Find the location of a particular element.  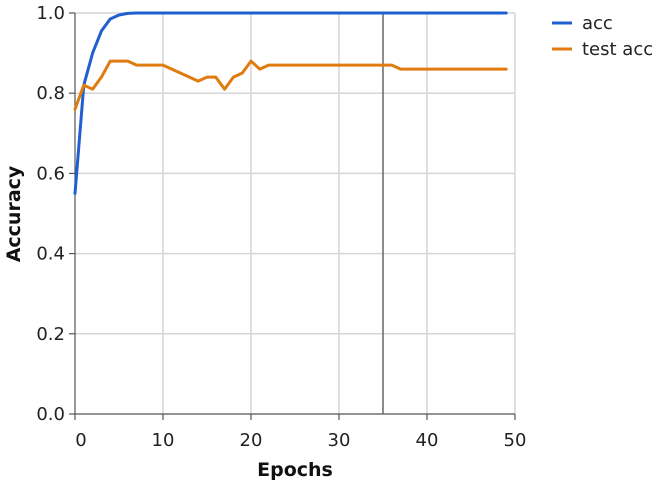

y-tick-label: 0.6 is located at coordinates (50, 173).